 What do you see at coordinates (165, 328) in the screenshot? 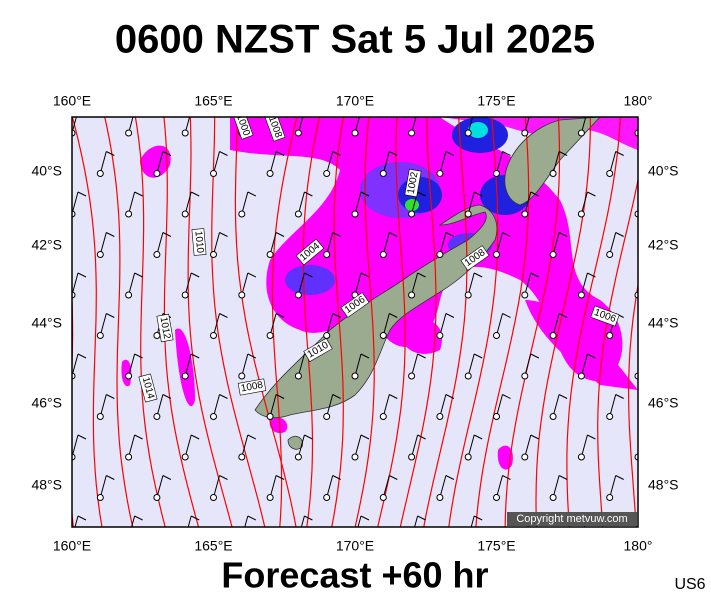
I see `isobar-label-text: 1012` at bounding box center [165, 328].